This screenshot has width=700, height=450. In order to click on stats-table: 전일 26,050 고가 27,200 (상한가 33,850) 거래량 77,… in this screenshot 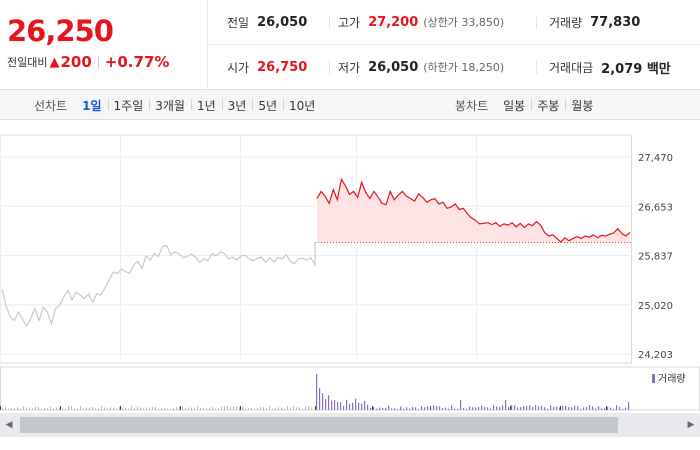, I will do `click(454, 45)`.